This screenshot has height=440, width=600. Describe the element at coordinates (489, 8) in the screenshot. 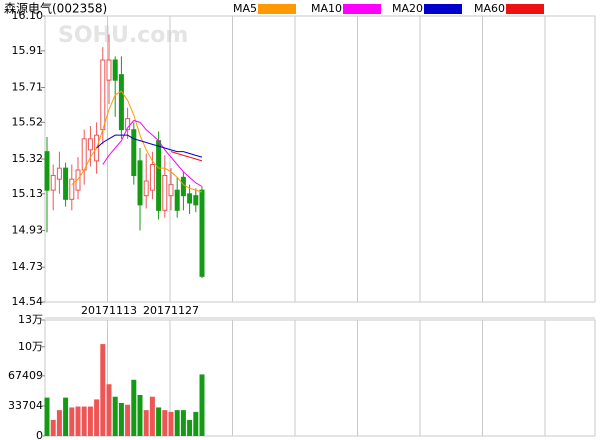

I see `legend-label: MA60` at that location.